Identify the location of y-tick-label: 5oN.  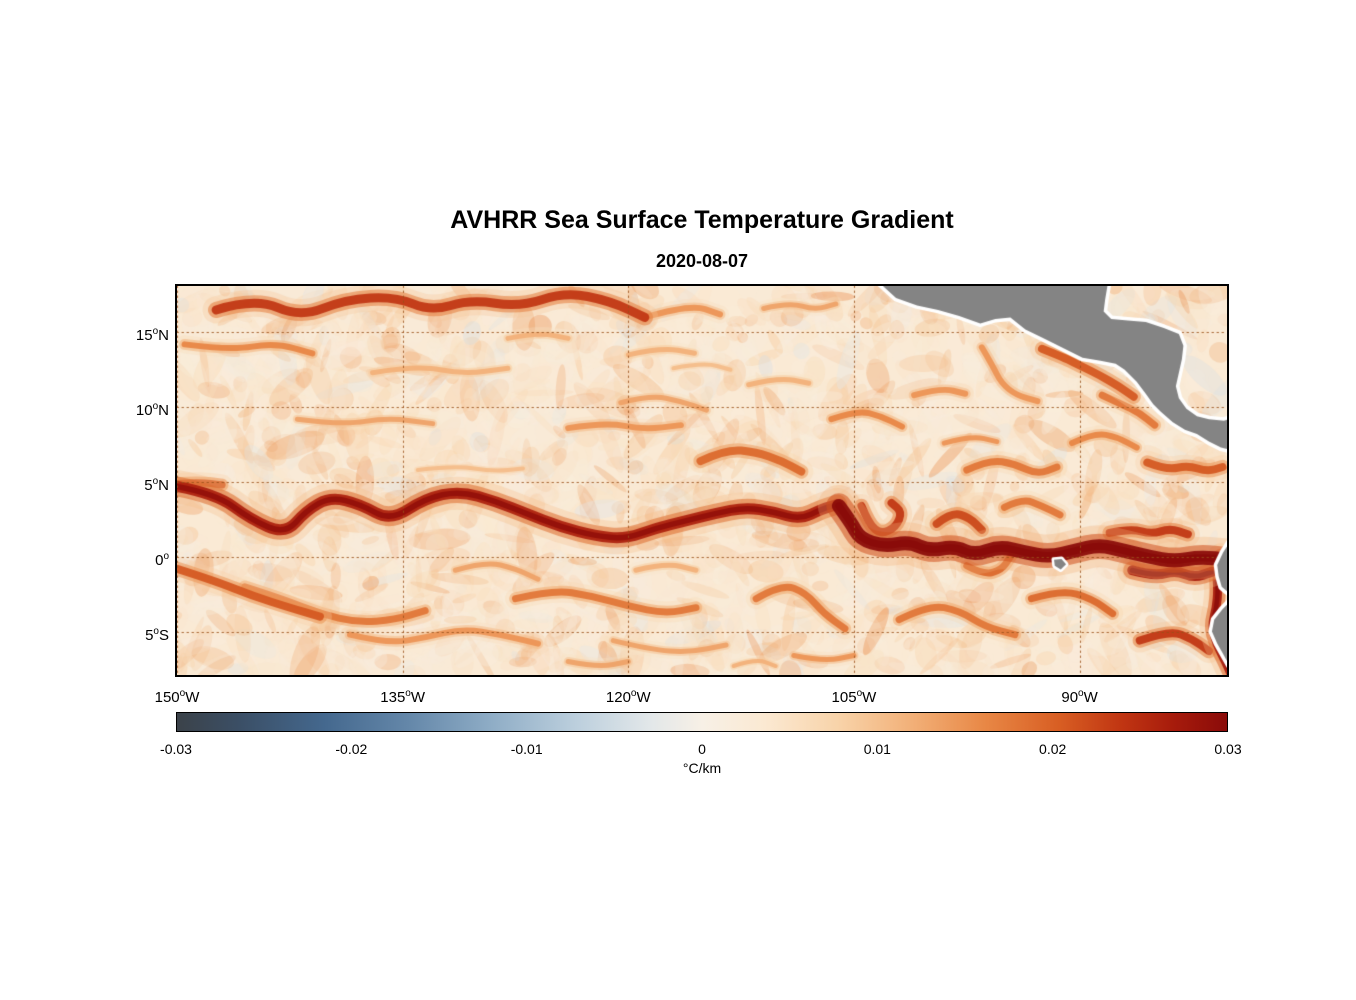
(156, 484).